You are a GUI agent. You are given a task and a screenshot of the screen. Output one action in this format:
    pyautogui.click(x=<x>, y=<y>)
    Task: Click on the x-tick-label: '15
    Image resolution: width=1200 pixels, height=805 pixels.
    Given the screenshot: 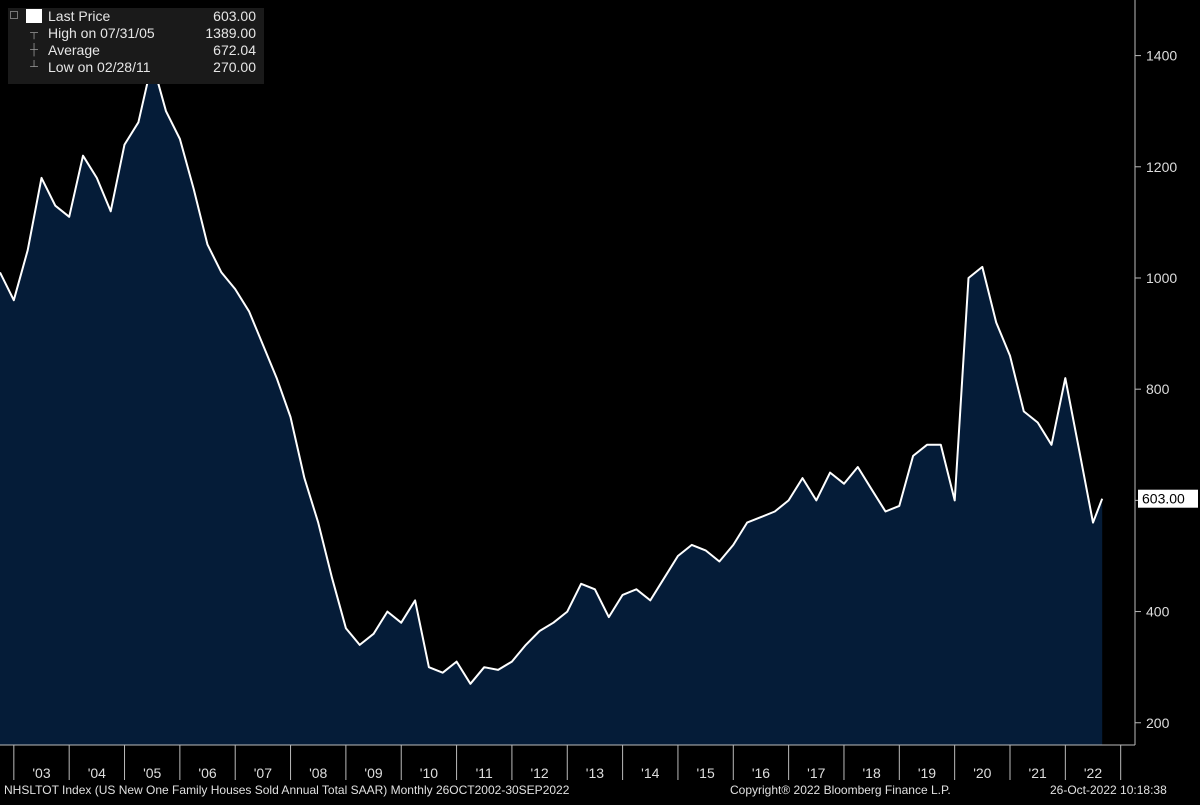 What is the action you would take?
    pyautogui.click(x=705, y=773)
    